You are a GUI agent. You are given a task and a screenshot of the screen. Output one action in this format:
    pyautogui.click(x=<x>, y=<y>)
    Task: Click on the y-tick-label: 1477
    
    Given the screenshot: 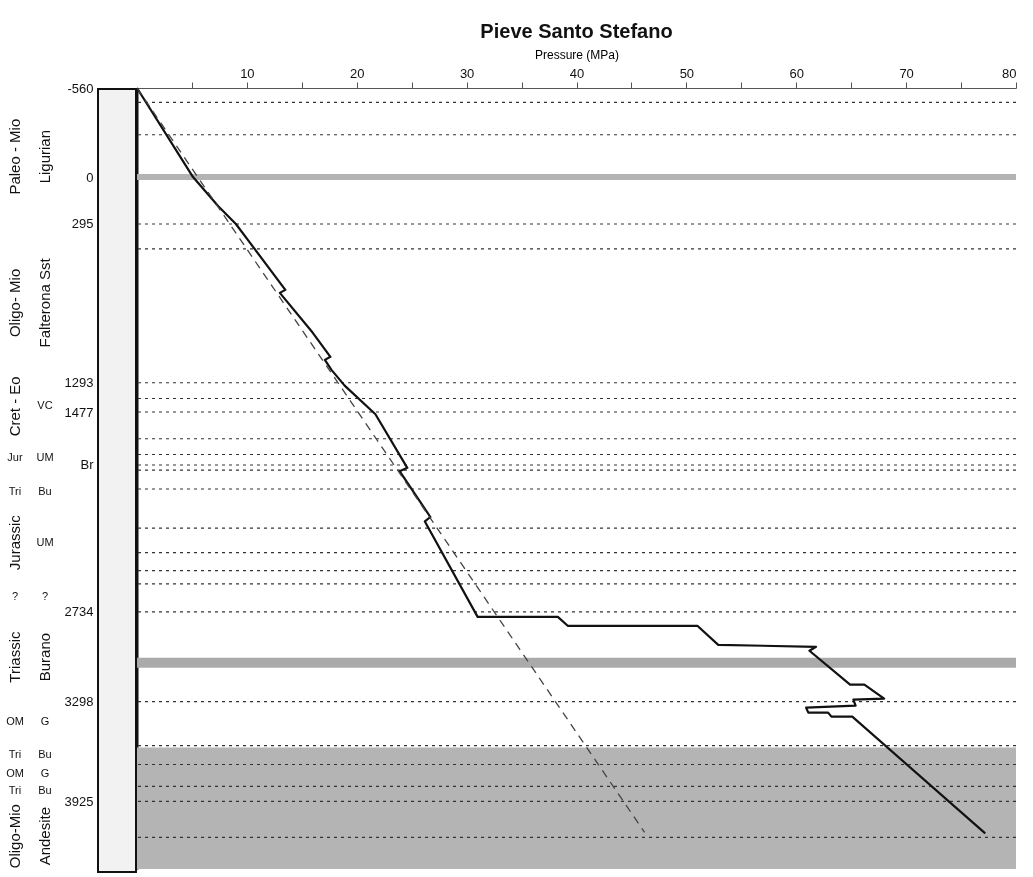 What is the action you would take?
    pyautogui.click(x=79, y=412)
    